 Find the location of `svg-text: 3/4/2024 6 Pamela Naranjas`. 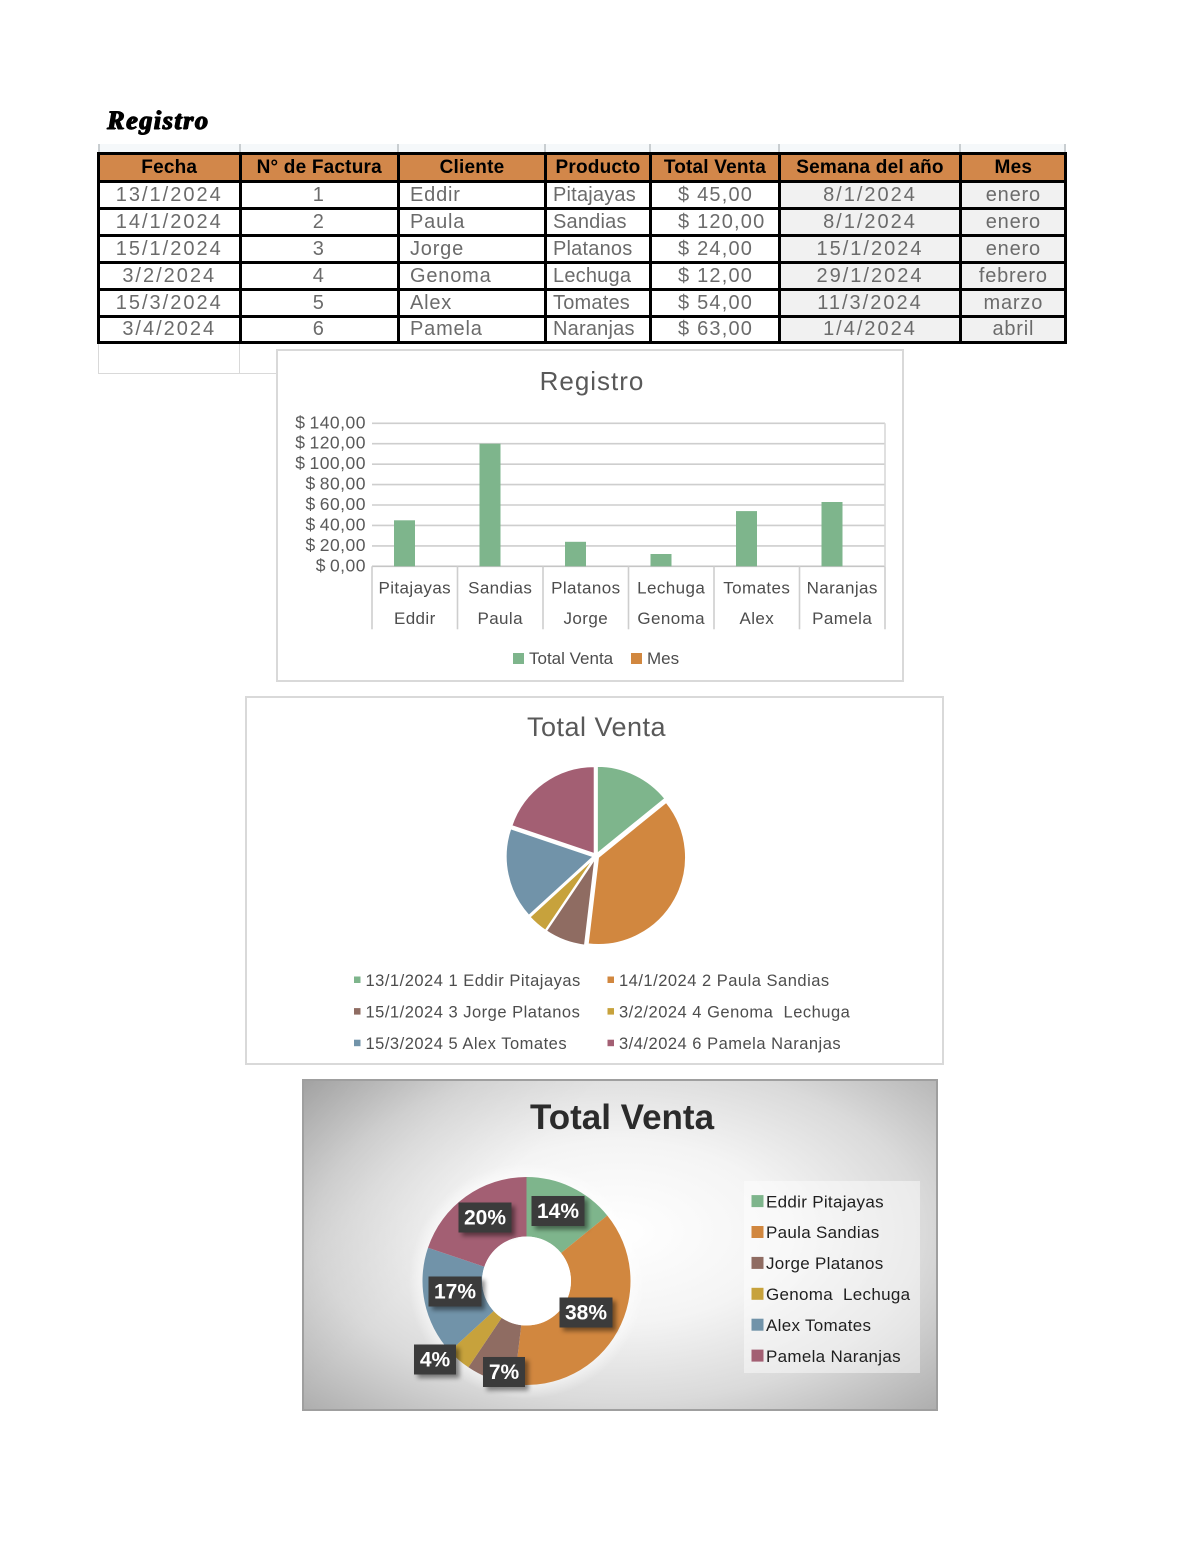

svg-text: 3/4/2024 6 Pamela Naranjas is located at coordinates (730, 1044).